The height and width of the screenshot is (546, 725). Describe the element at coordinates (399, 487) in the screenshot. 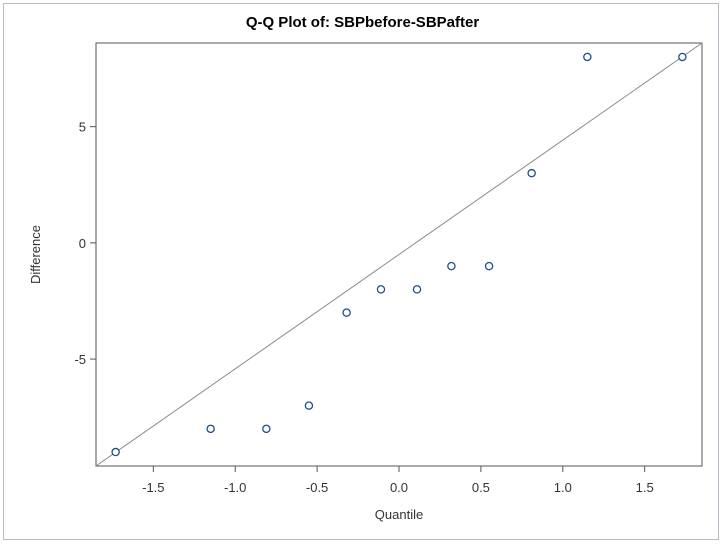

I see `x-tick-label: 0.0` at that location.